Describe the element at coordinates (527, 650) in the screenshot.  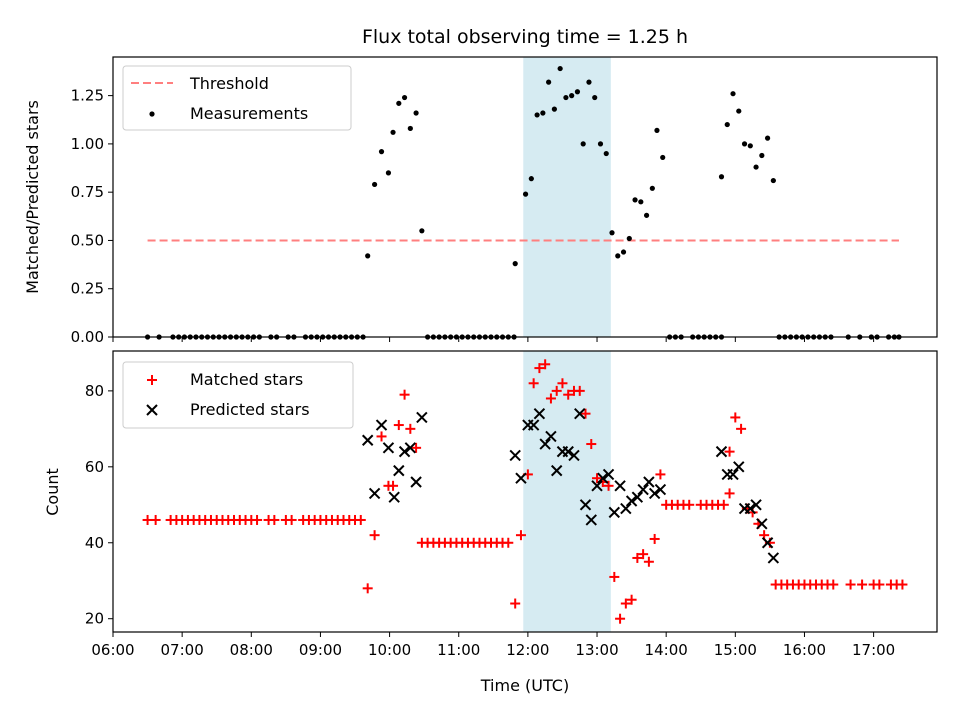
I see `x-tick-label: 12:00` at that location.